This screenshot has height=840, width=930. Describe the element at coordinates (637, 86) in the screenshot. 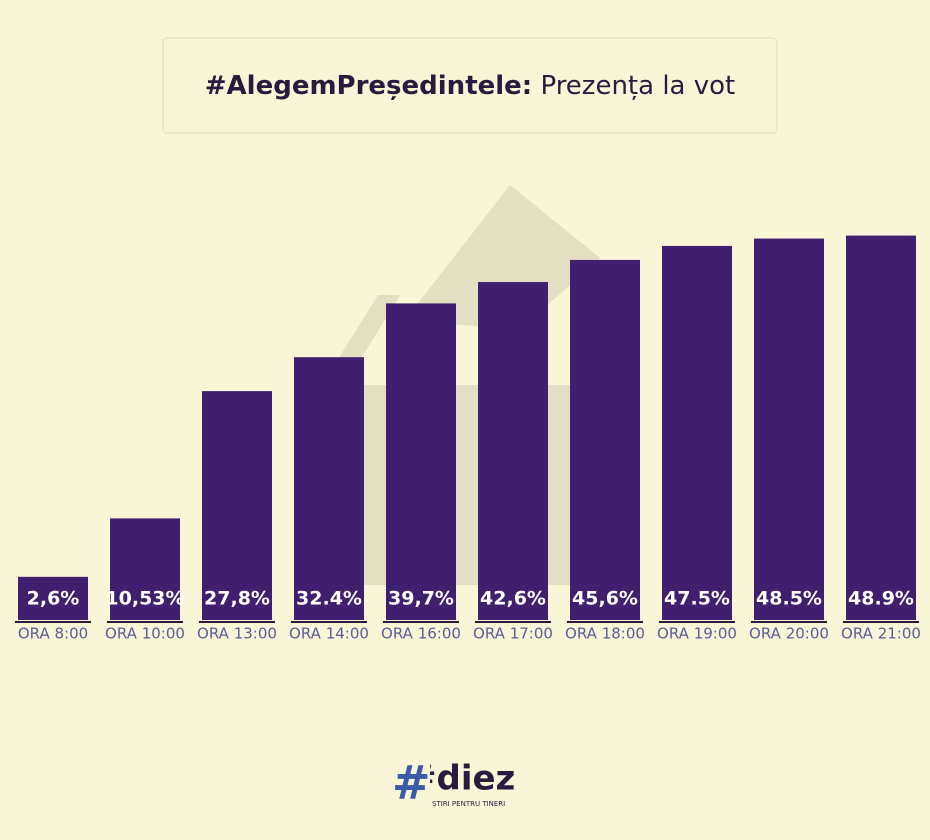

I see `chart-subtitle: Prezența la vot` at that location.